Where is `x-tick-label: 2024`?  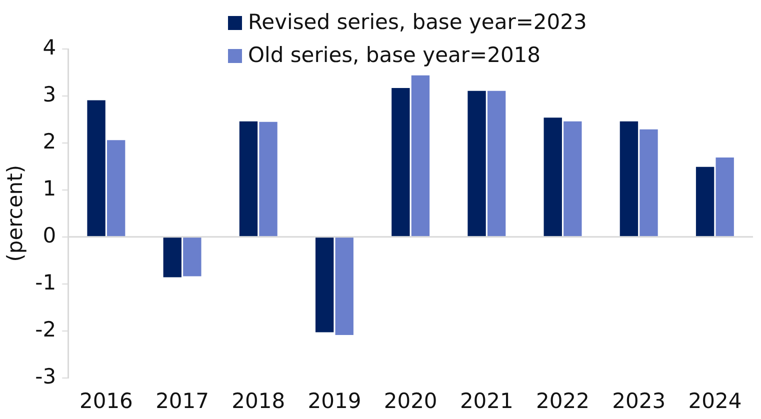 x-tick-label: 2024 is located at coordinates (715, 400).